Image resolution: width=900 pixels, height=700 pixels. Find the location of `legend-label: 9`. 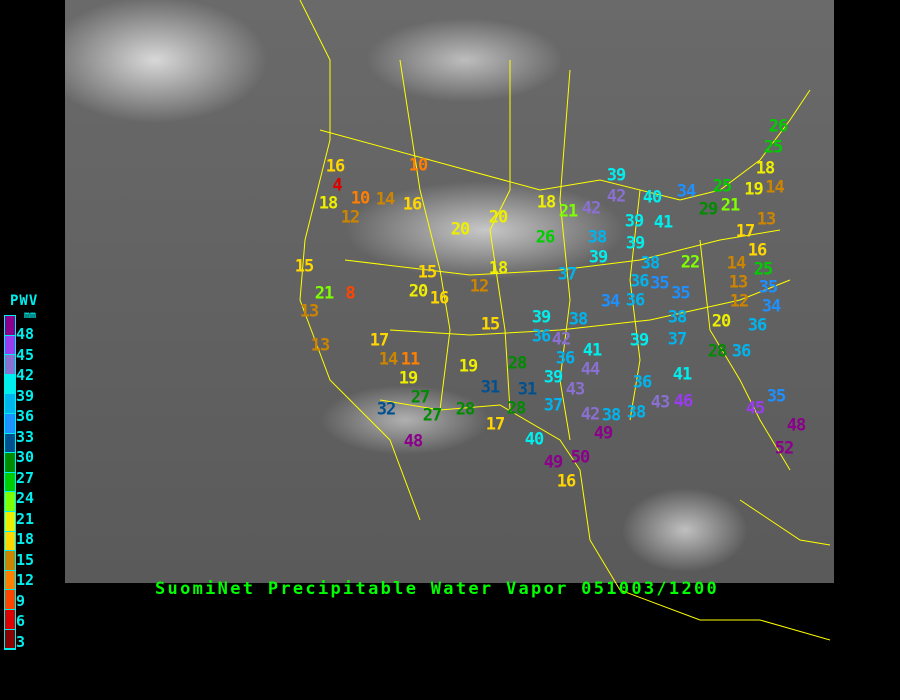

legend-label: 9 is located at coordinates (21, 600).